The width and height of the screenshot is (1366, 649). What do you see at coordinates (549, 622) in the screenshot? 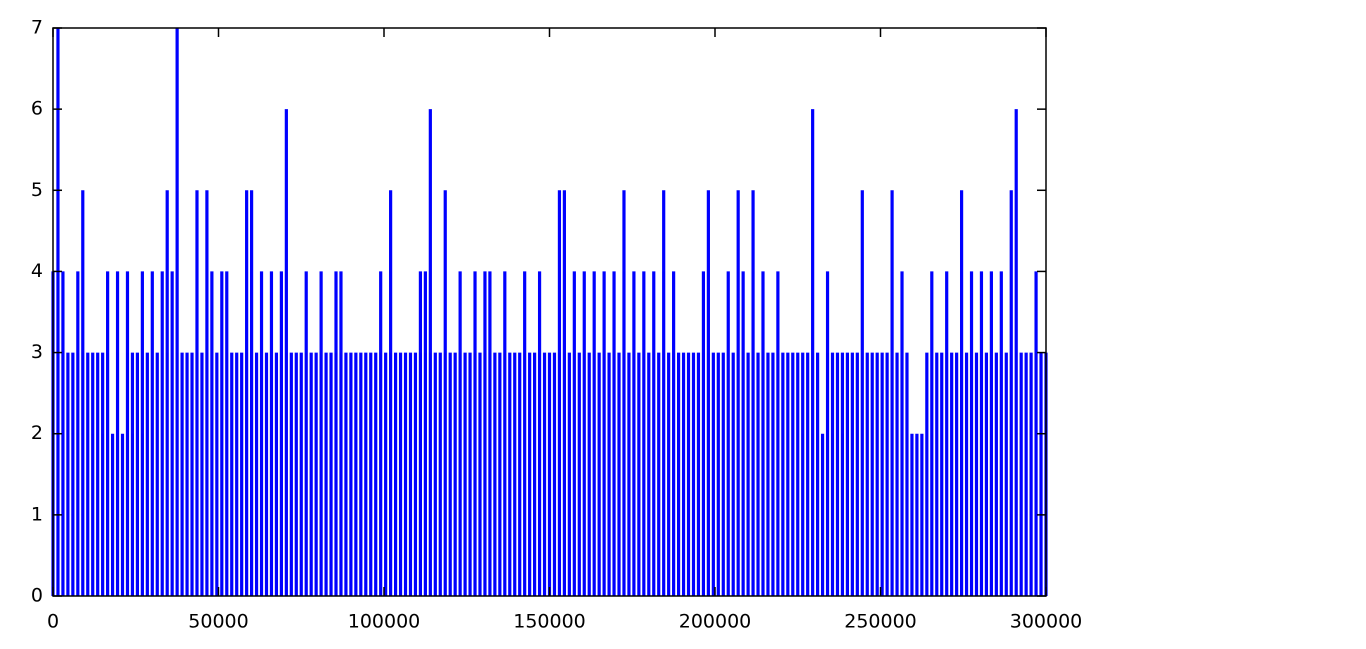
I see `x-tick-label: 150000` at bounding box center [549, 622].